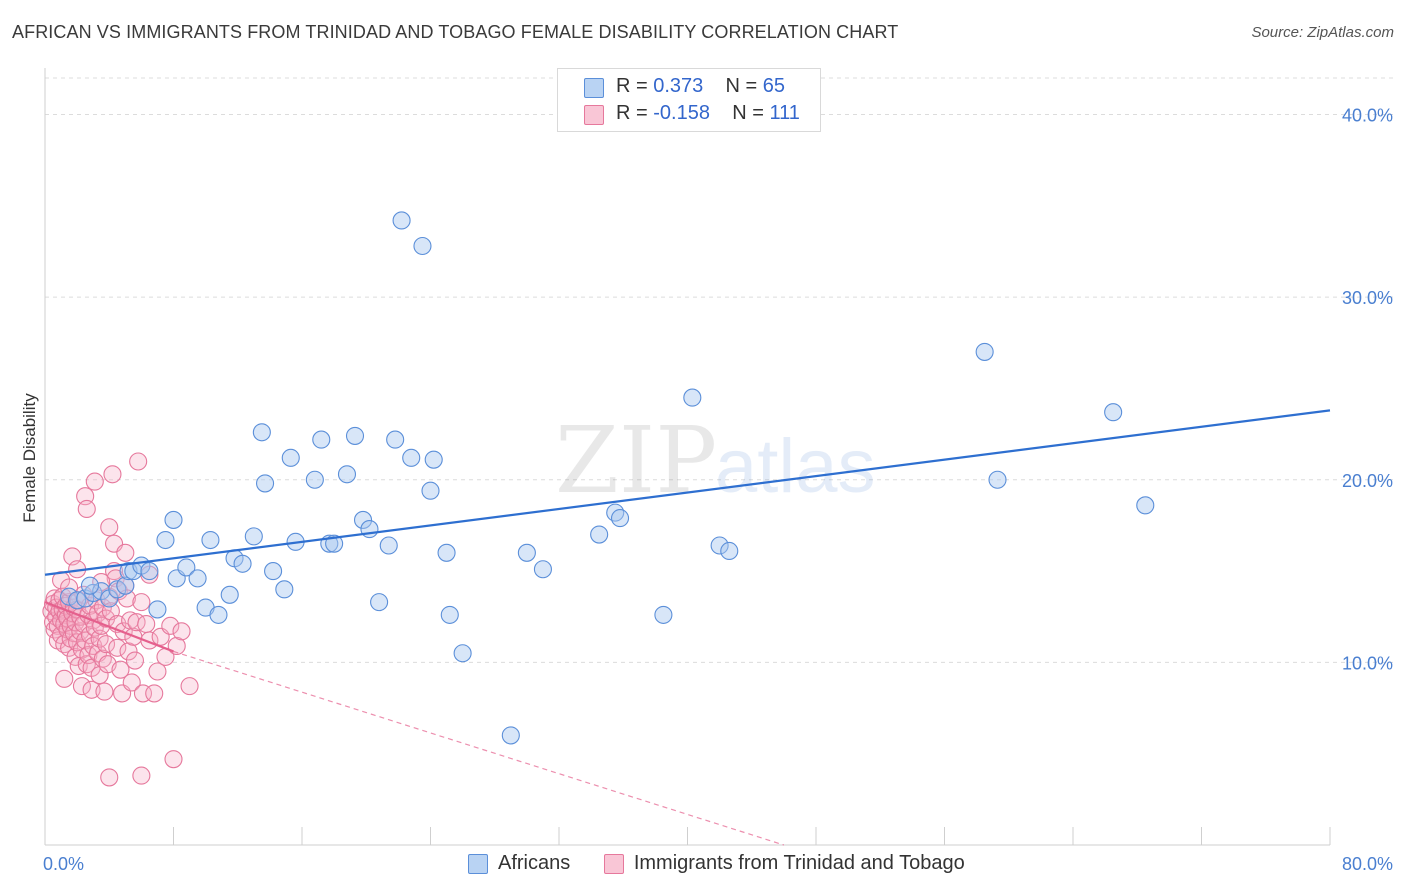 This screenshot has width=1406, height=892. I want to click on pink-trend-extension, so click(479, 748).